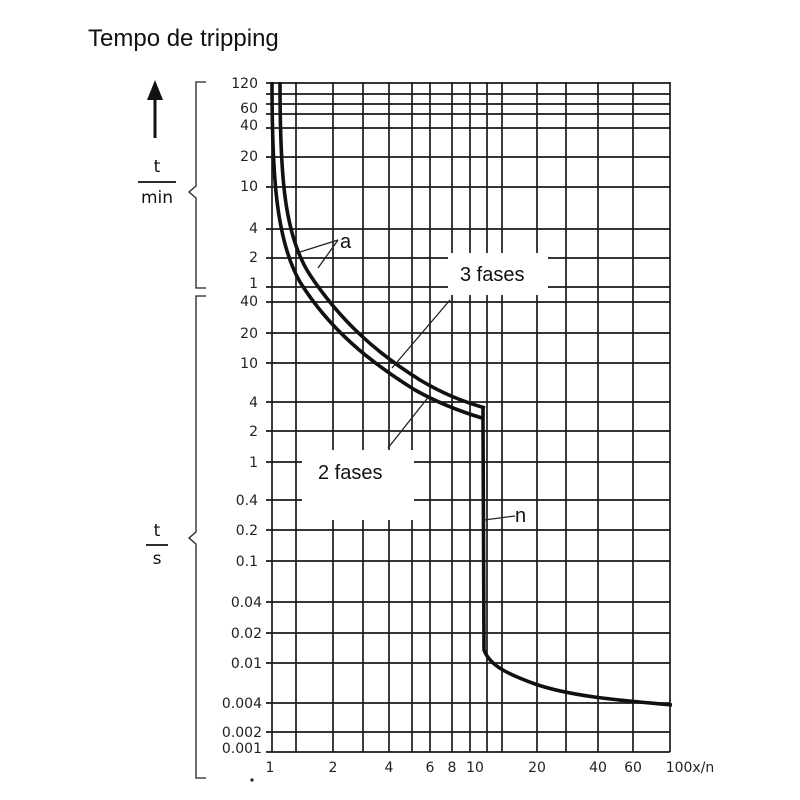 The width and height of the screenshot is (800, 800). Describe the element at coordinates (270, 768) in the screenshot. I see `x-tick-label: 1` at that location.